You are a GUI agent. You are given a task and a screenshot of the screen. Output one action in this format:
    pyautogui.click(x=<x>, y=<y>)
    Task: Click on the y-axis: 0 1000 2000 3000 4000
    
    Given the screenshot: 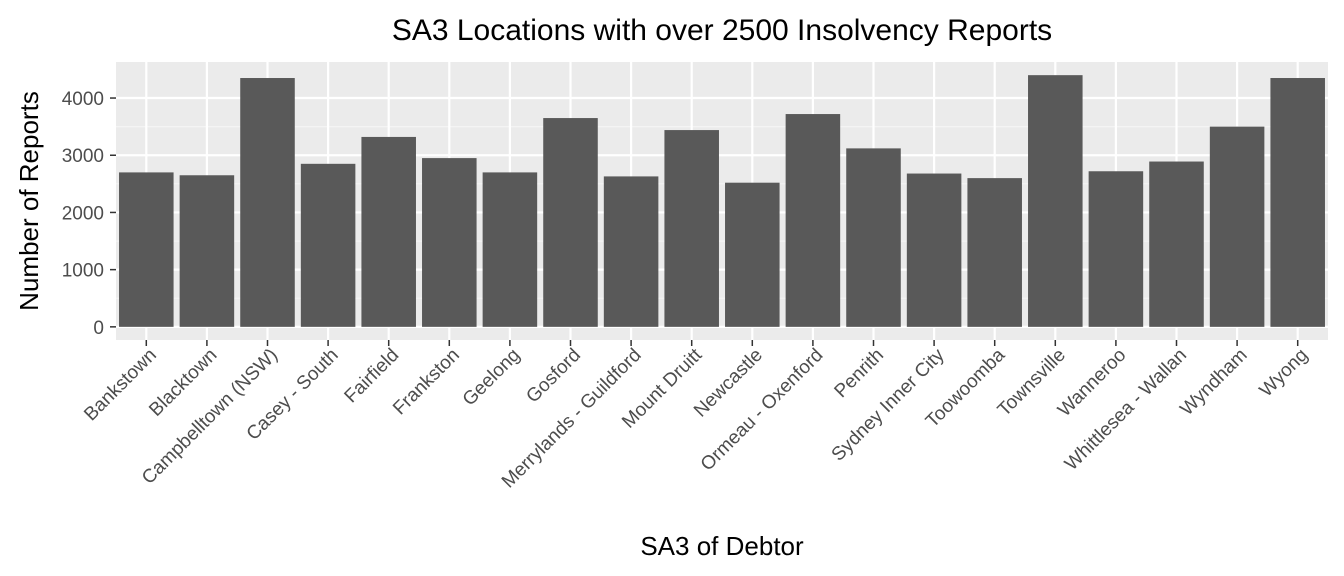 What is the action you would take?
    pyautogui.click(x=89, y=214)
    